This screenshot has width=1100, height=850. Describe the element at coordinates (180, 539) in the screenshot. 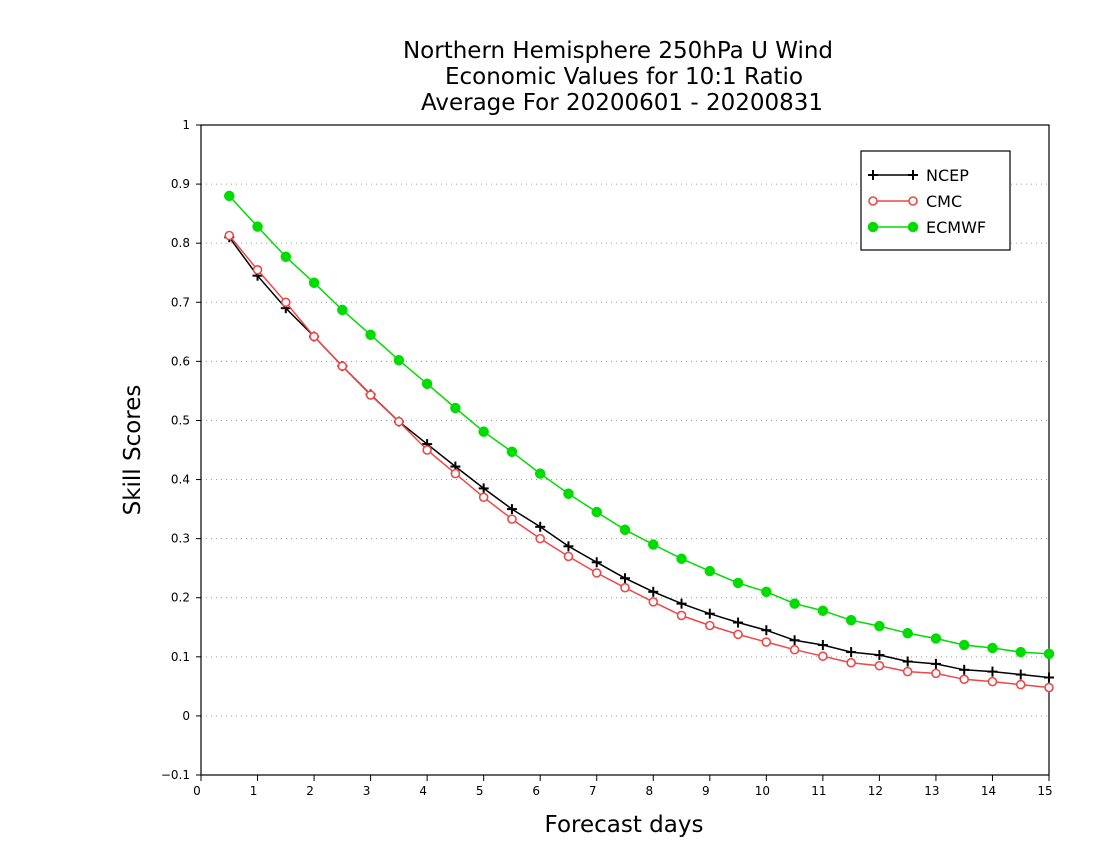

I see `y-tick-label: 0.3` at that location.